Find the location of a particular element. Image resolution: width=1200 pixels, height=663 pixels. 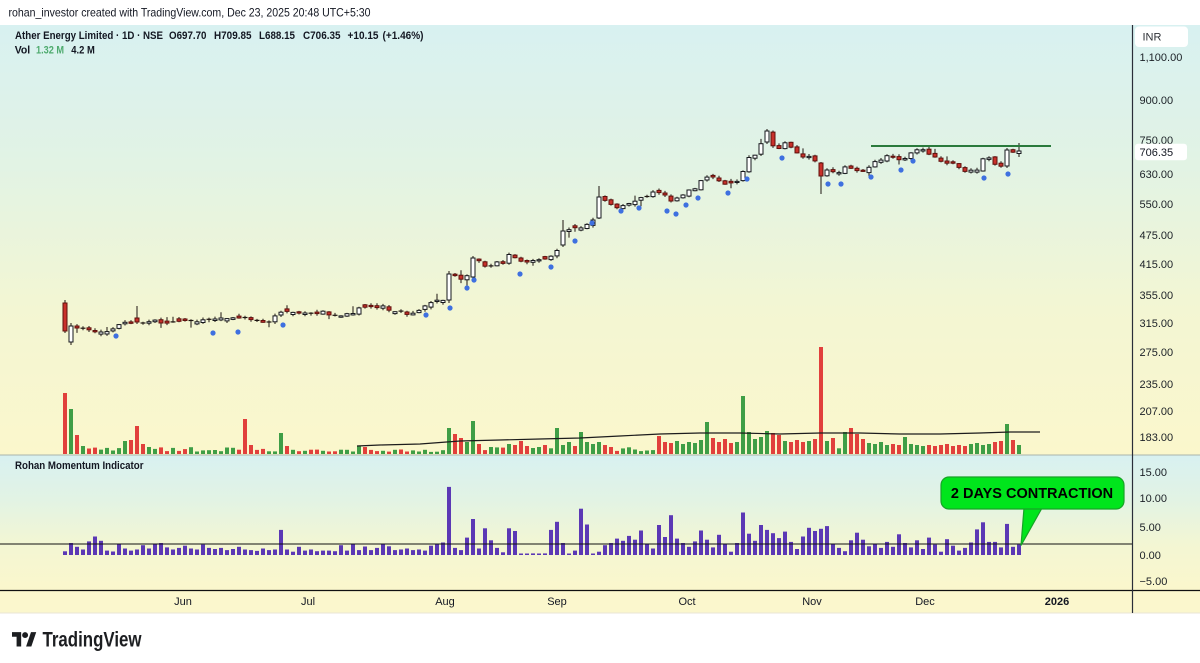

svg-text: 475.00 is located at coordinates (1157, 236).